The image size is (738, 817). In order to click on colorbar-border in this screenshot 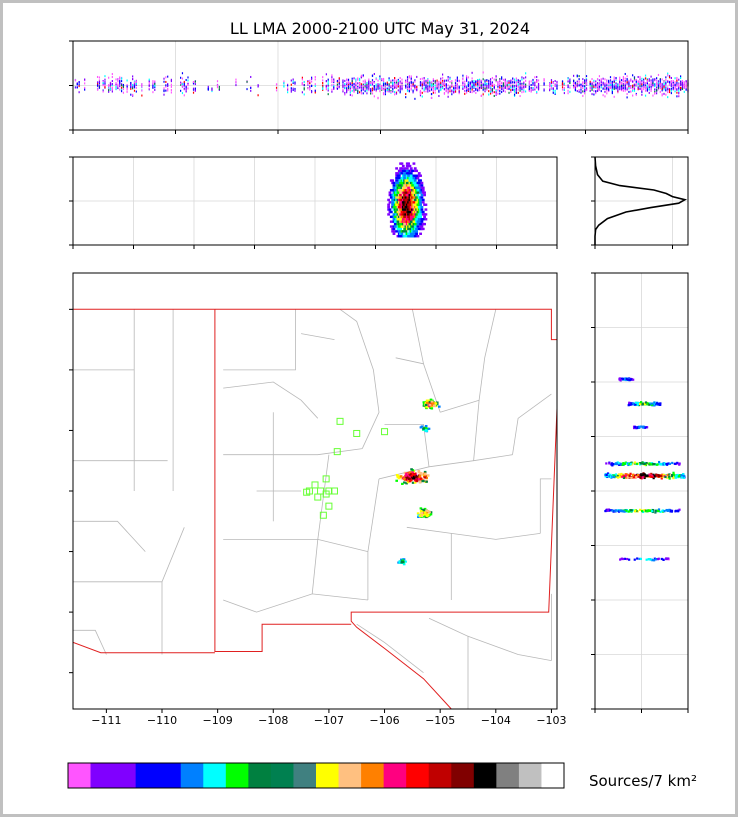, I will do `click(316, 775)`.